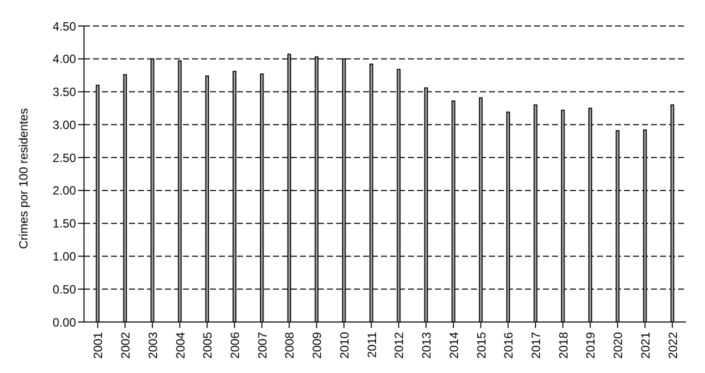  I want to click on y-tick-label: 2.50, so click(64, 157).